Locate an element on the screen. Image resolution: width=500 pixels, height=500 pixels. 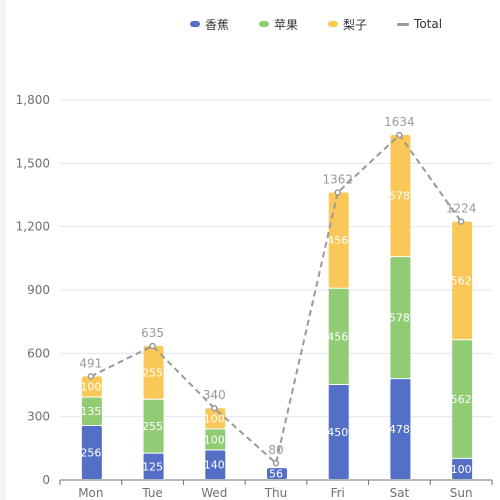
legend-swatch-banana is located at coordinates (195, 24).